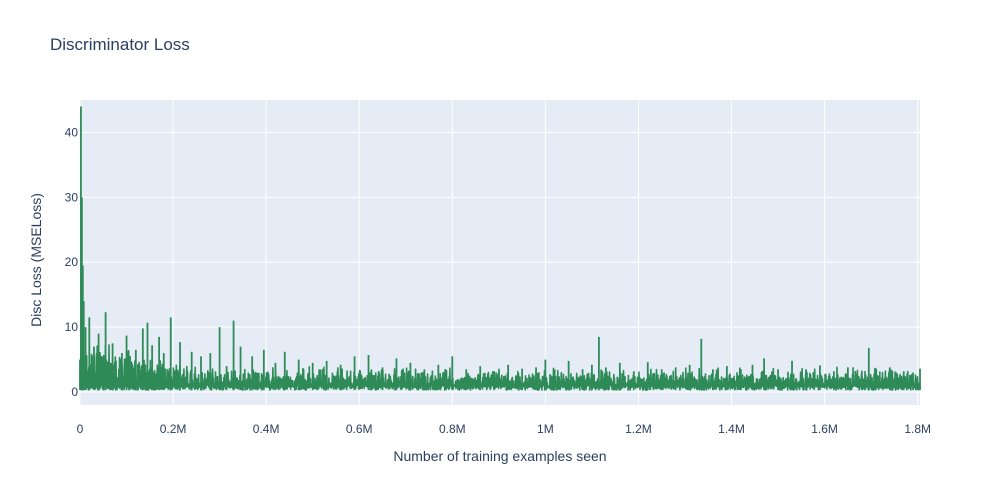 The image size is (1000, 500). I want to click on y-tick-label: 30, so click(72, 197).